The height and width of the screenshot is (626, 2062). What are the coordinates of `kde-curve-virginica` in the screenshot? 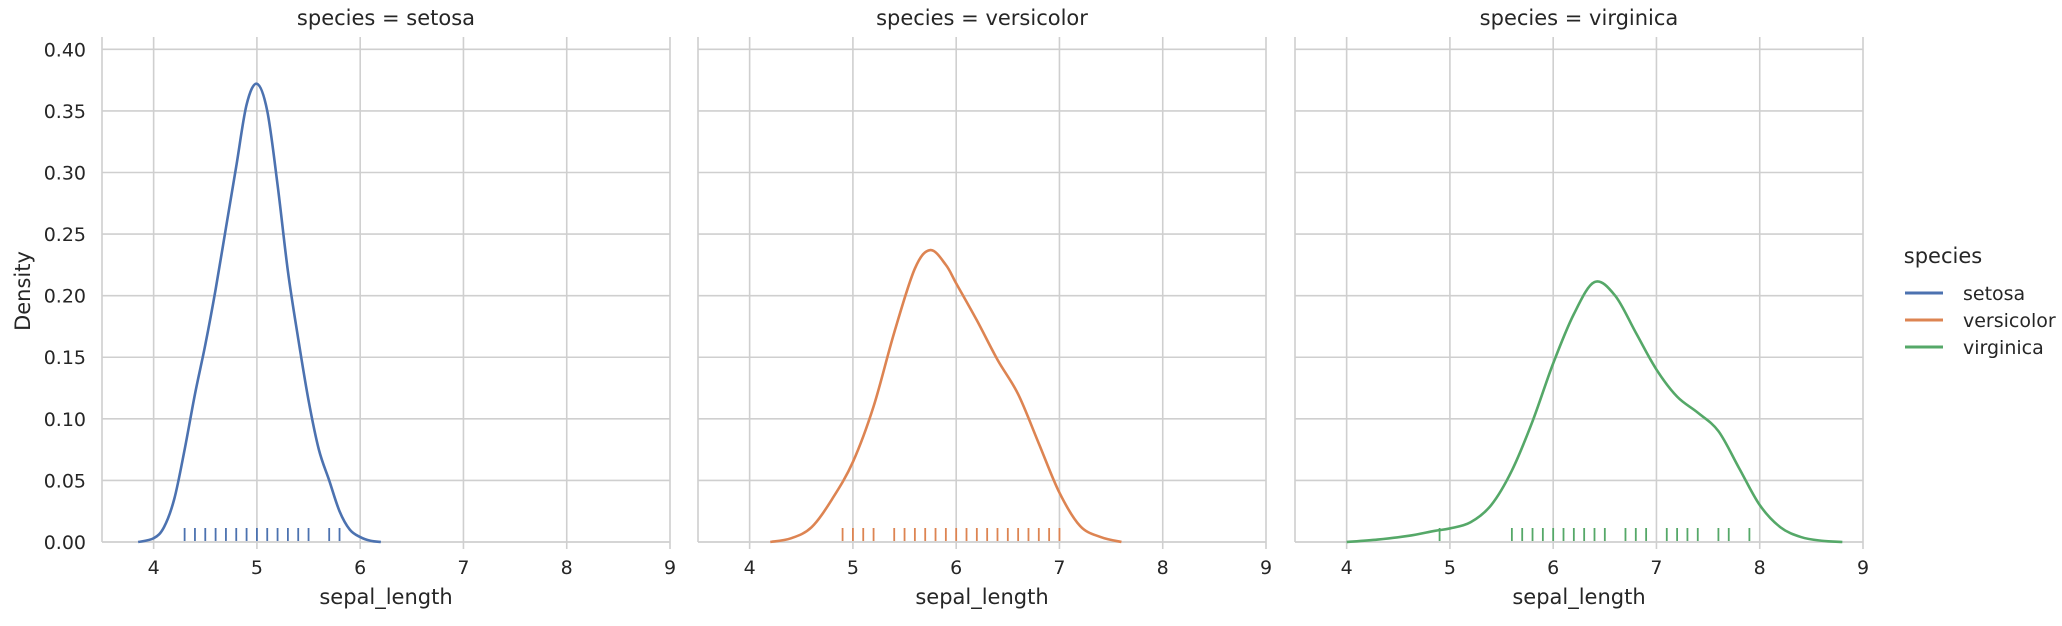 It's located at (1594, 412).